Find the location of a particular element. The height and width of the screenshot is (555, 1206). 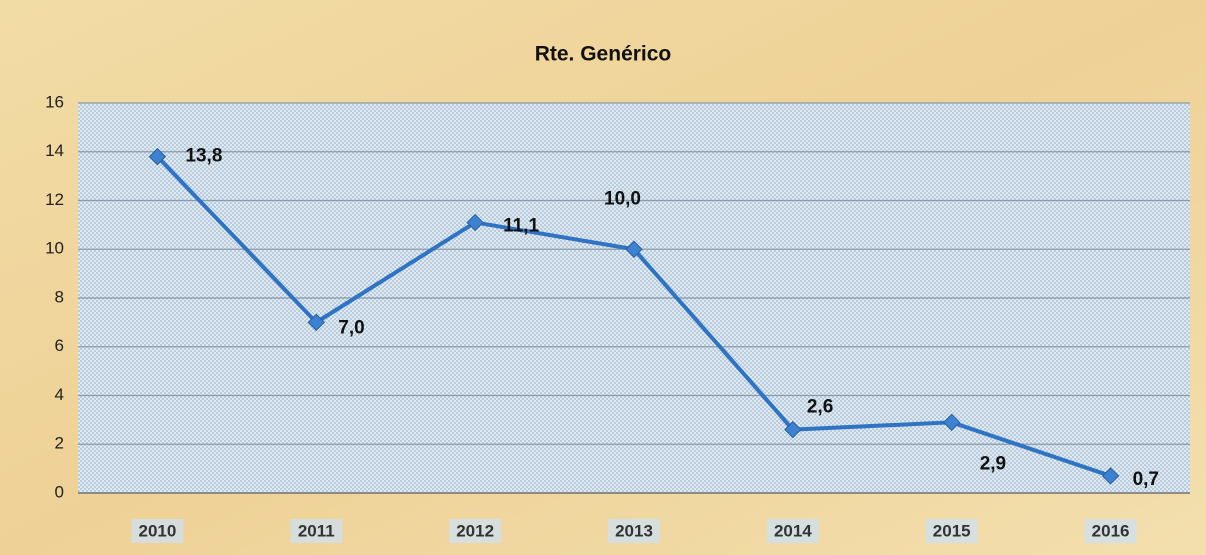

x-tick-label: 2011 is located at coordinates (316, 530).